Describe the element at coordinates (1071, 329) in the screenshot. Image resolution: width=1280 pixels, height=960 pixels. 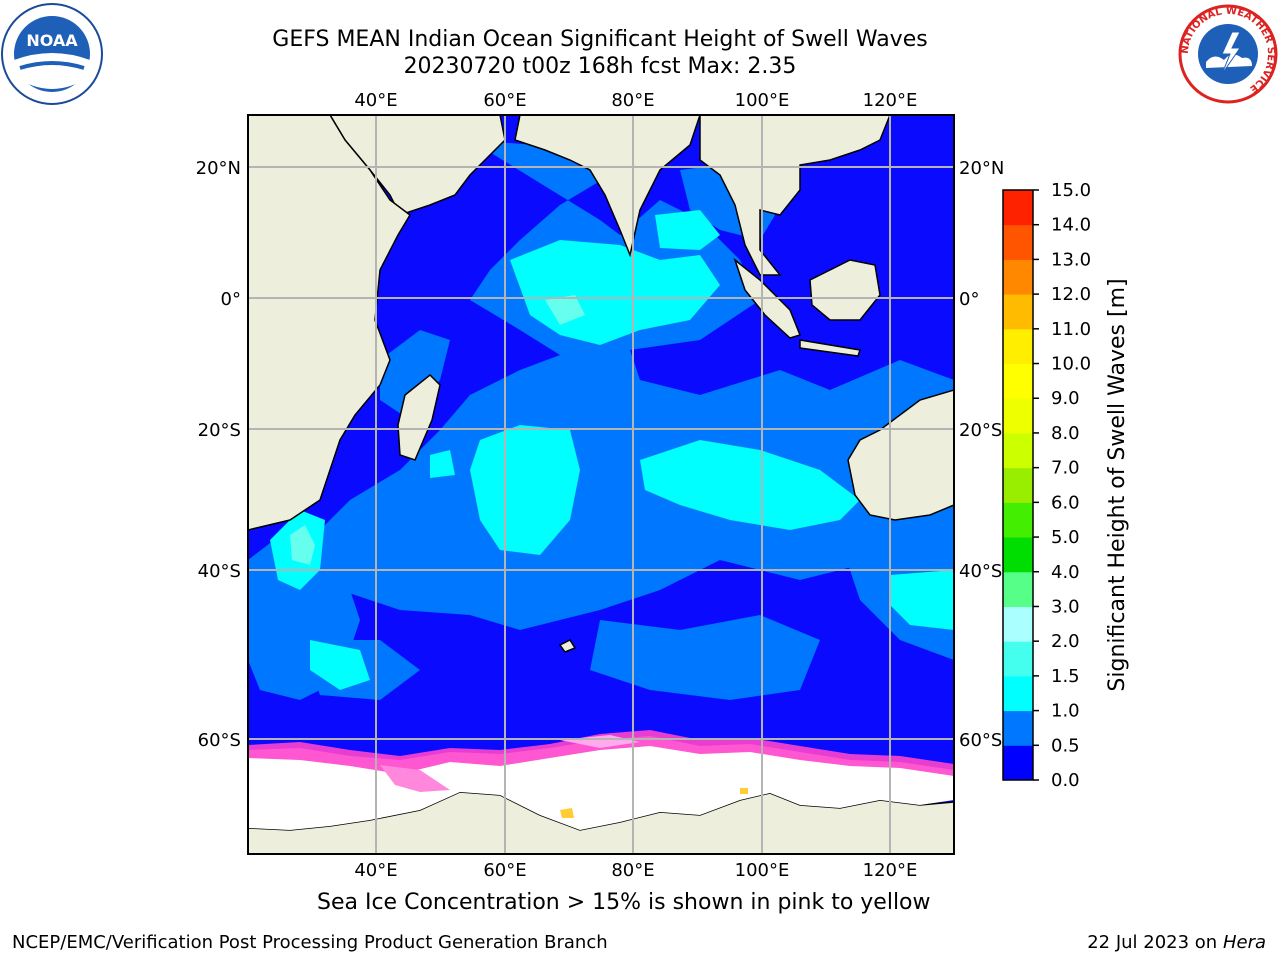
I see `colorbar-tick-label: 11.0` at that location.